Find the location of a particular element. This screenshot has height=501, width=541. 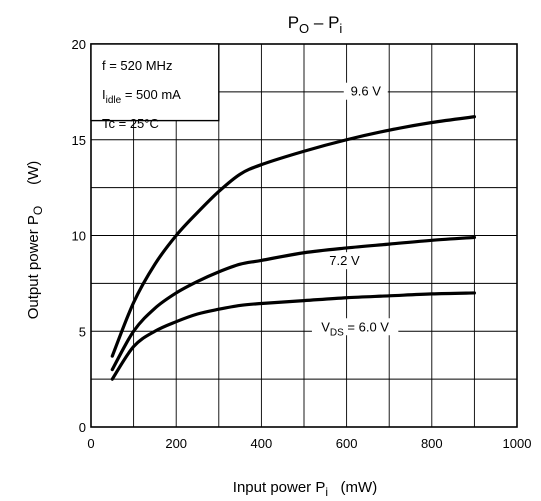

x-tick-label: 200 is located at coordinates (176, 443).